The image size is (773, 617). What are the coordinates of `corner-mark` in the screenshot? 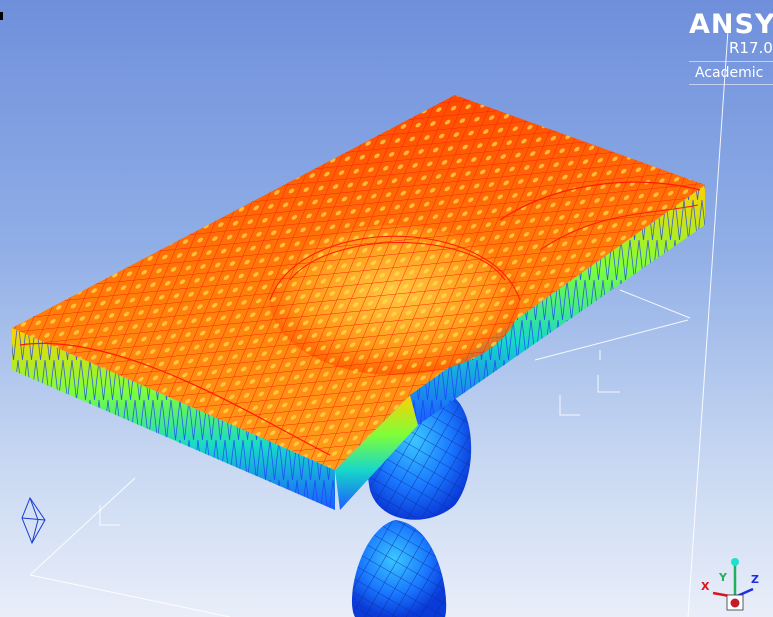 It's located at (1, 16).